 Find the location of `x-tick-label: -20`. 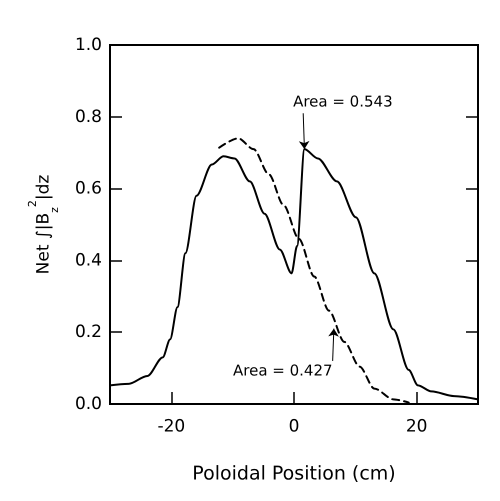

x-tick-label: -20 is located at coordinates (171, 426).